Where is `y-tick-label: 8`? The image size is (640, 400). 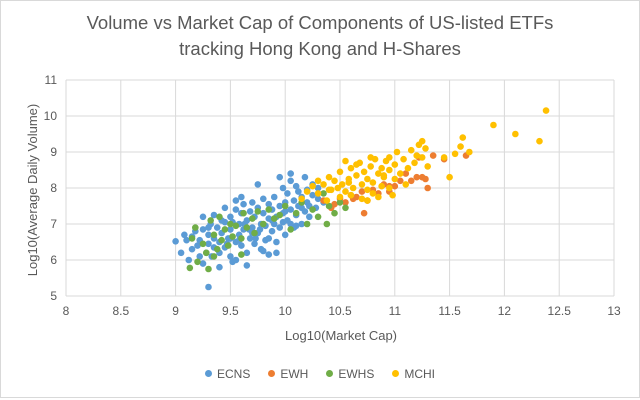 y-tick-label: 8 is located at coordinates (53, 188).